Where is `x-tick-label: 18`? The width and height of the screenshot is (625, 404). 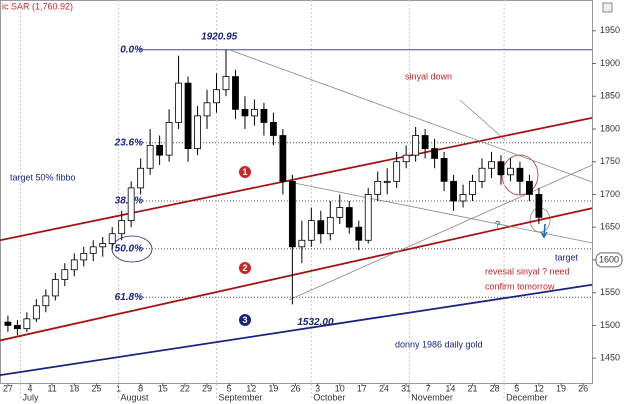
x-tick-label: 18 is located at coordinates (74, 388).